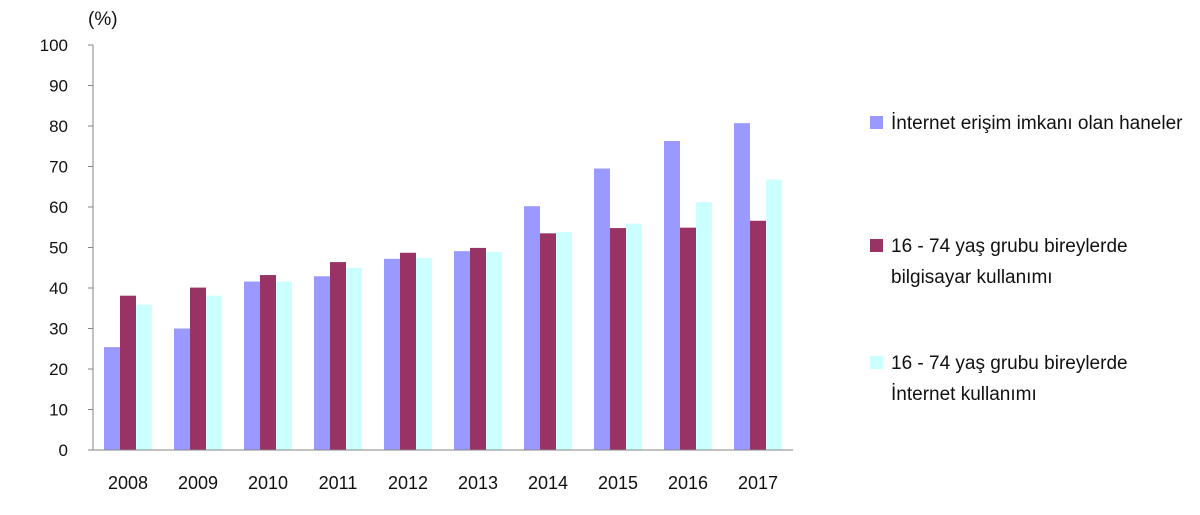  Describe the element at coordinates (688, 483) in the screenshot. I see `x-tick-label-2016: 2016` at that location.